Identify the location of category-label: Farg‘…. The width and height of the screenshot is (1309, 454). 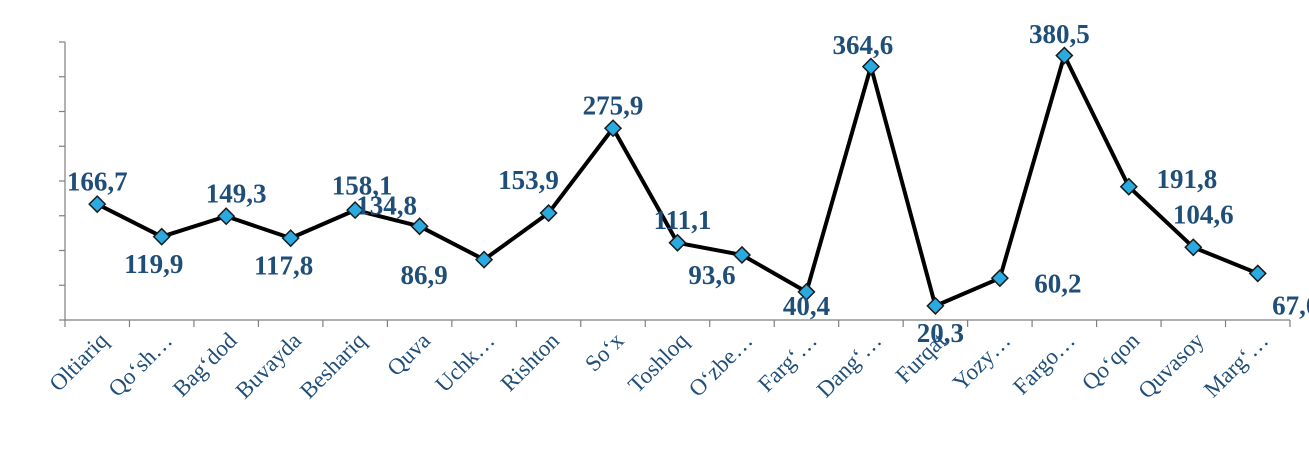
(787, 362).